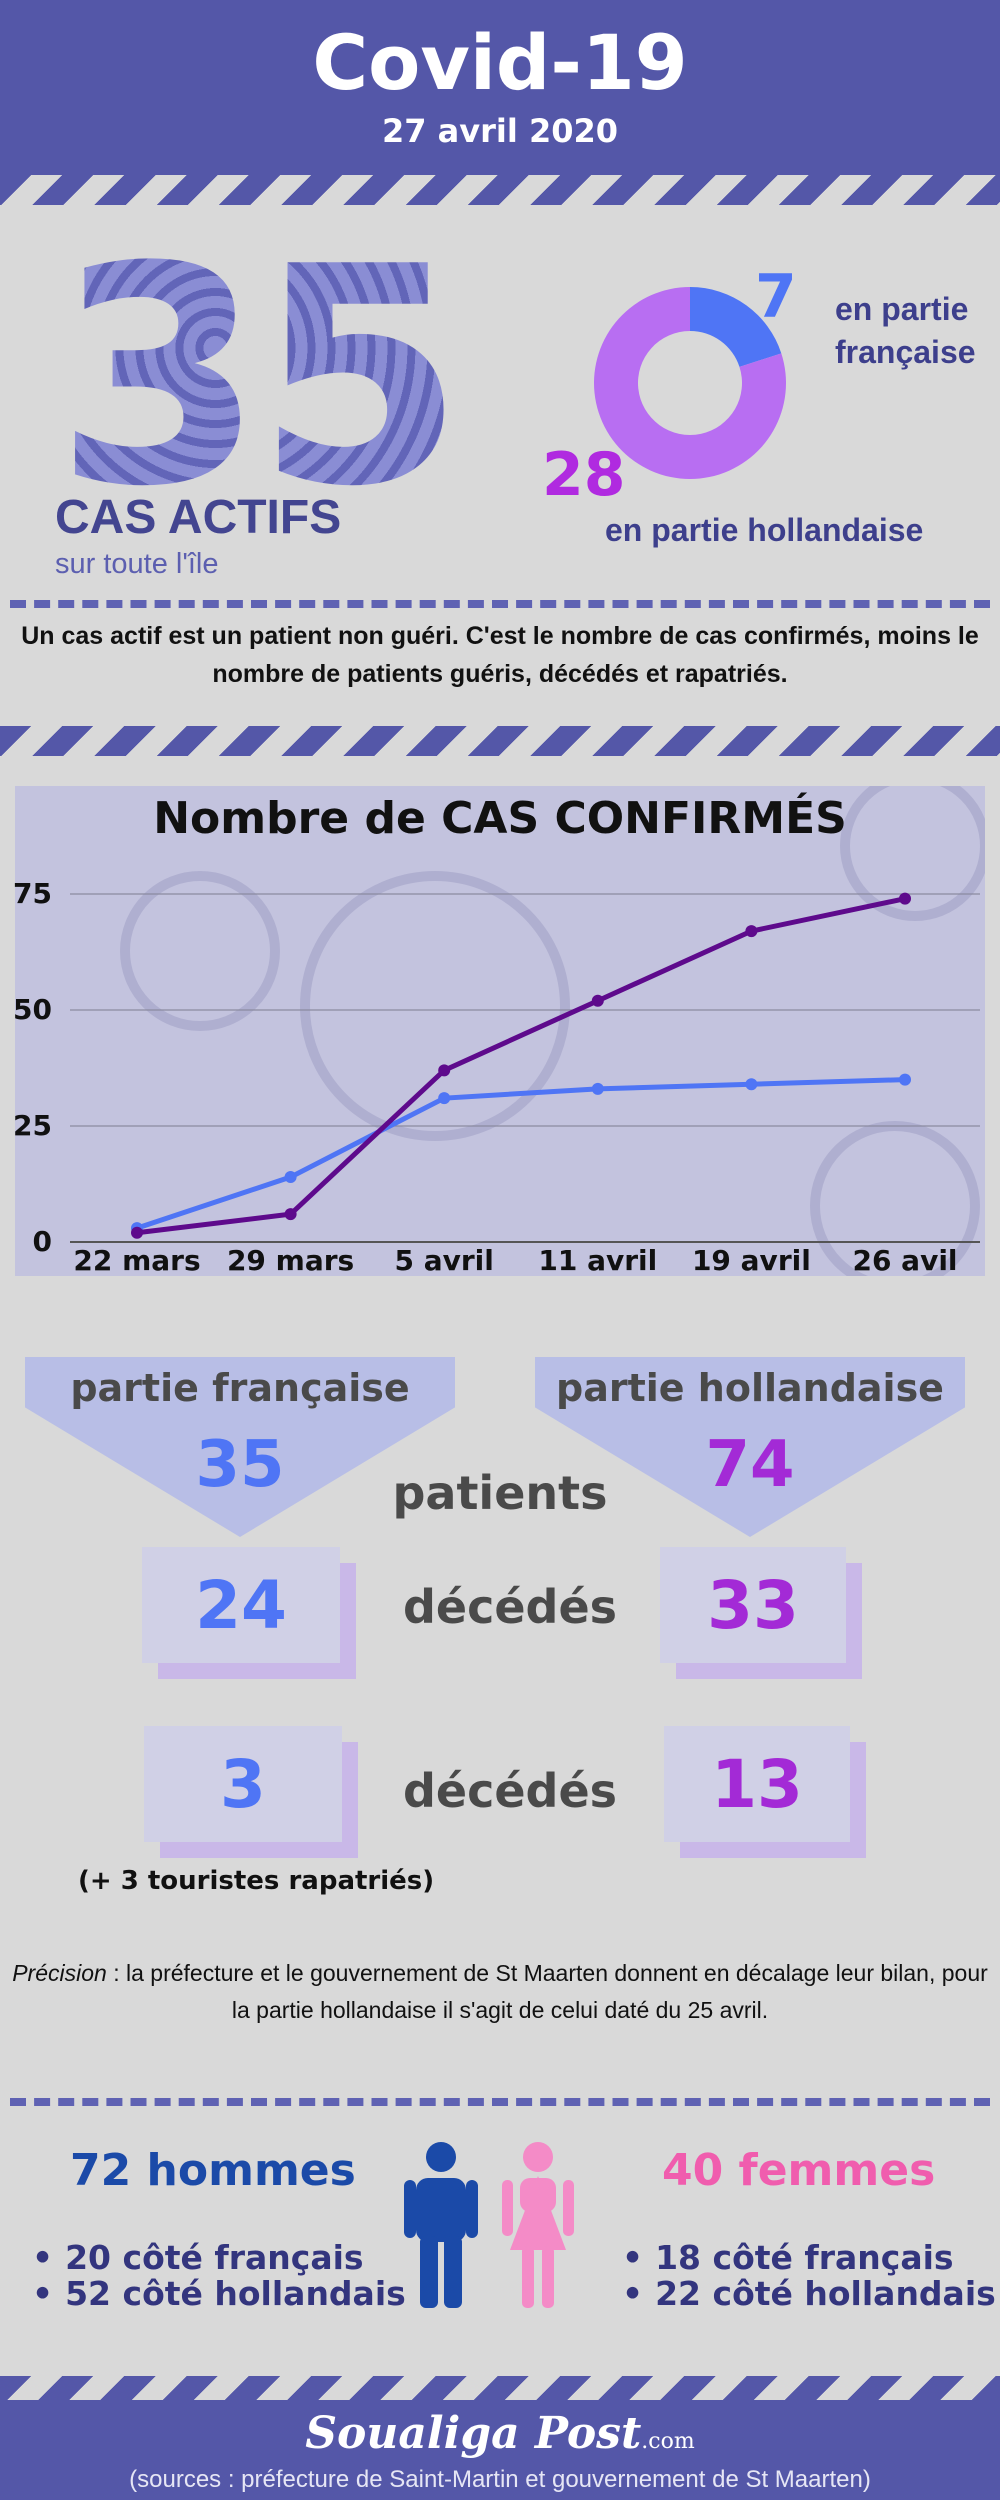 The image size is (1000, 2500). I want to click on tourists-note: (+ 3 touristes rapatriés), so click(256, 1881).